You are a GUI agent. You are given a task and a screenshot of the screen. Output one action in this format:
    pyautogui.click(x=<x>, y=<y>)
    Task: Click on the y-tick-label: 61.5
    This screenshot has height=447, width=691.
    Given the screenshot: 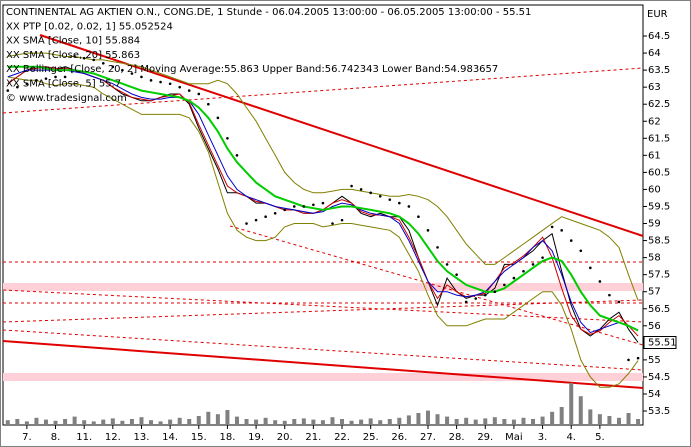 What is the action you would take?
    pyautogui.click(x=659, y=138)
    